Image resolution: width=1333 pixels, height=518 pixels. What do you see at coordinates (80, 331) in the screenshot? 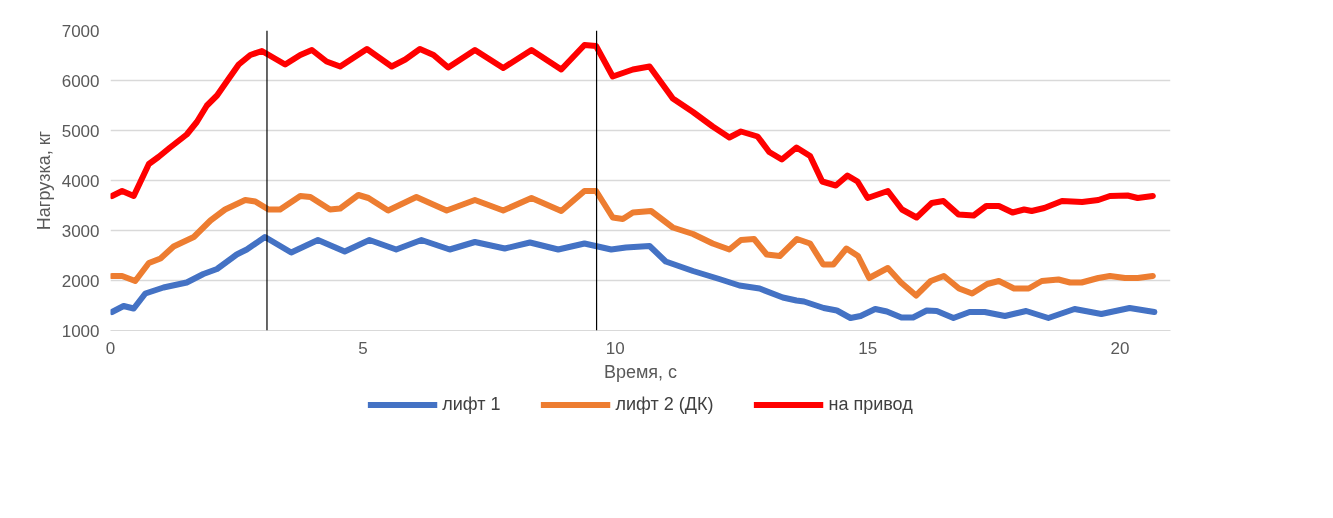
I see `y-tick-label: 1000` at bounding box center [80, 331].